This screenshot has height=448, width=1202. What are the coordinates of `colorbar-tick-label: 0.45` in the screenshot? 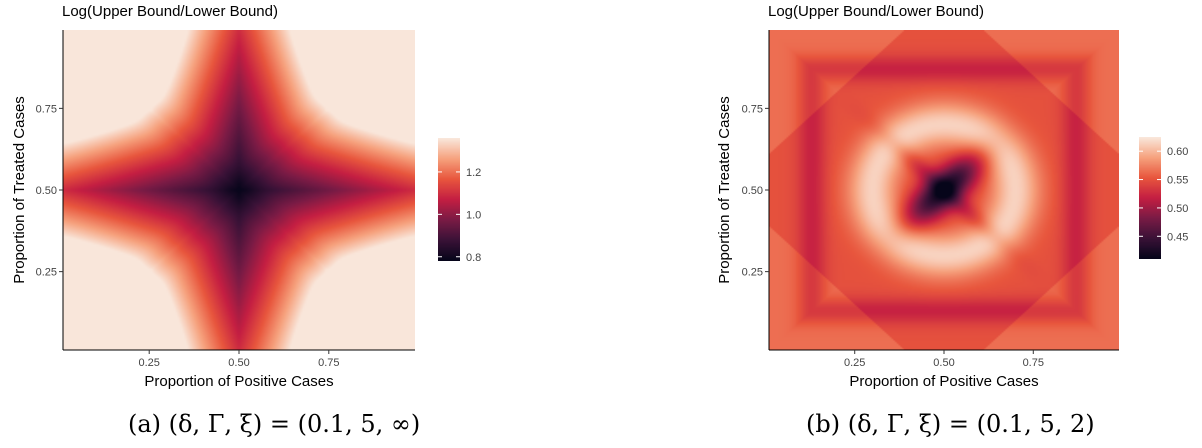 It's located at (1177, 237).